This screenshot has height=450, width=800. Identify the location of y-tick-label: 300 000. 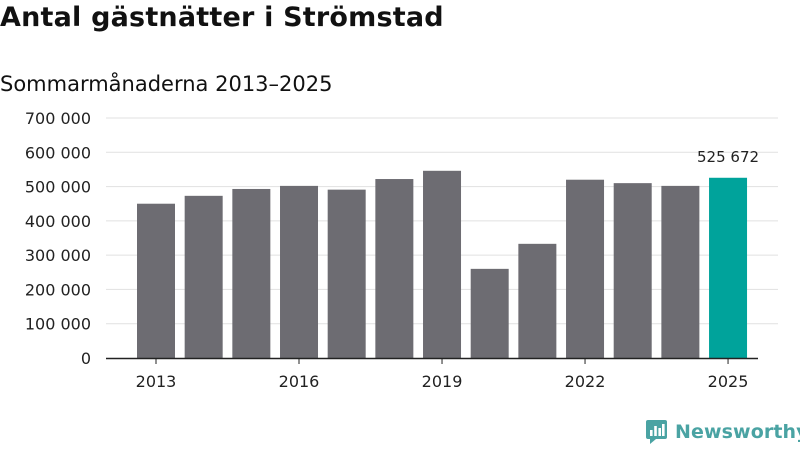
(58, 255).